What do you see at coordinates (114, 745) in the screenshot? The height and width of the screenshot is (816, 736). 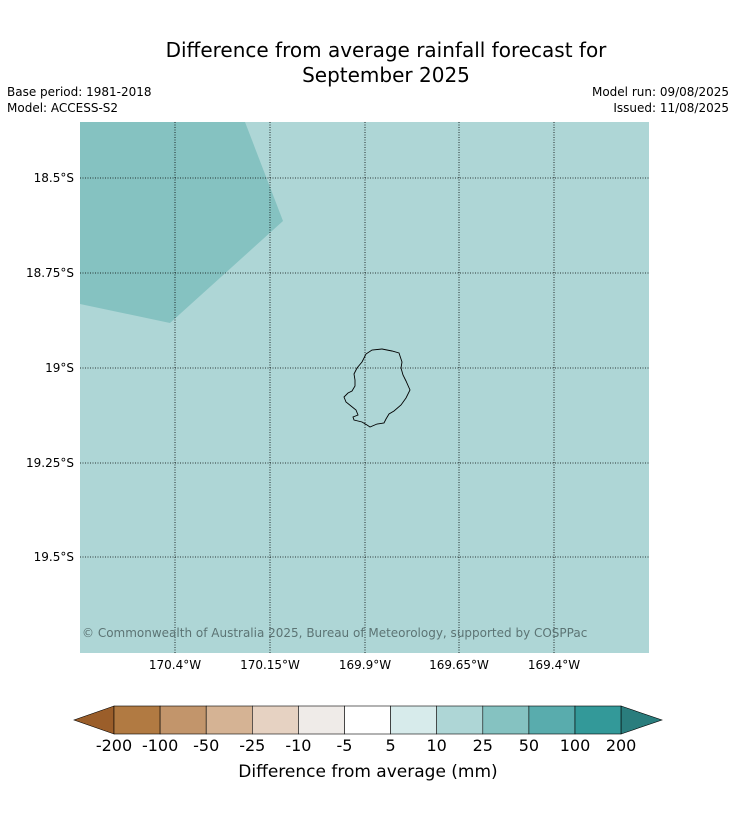 I see `colorbar-tick-label: -200` at bounding box center [114, 745].